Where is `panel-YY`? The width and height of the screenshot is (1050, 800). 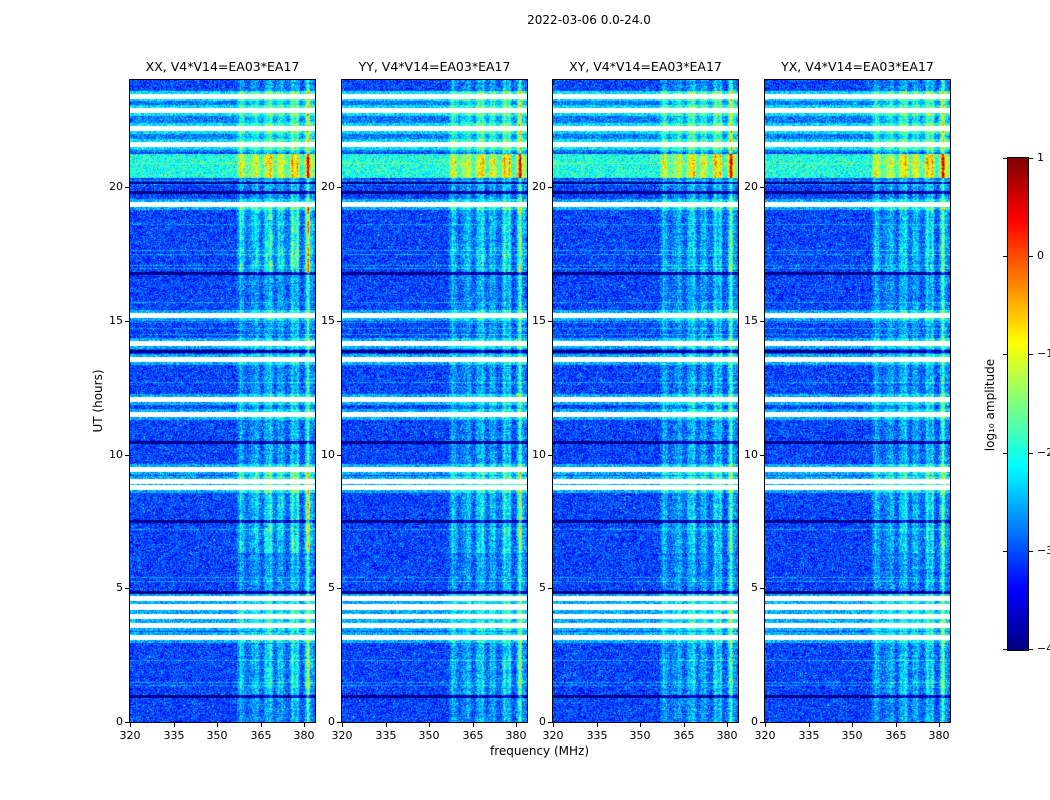 panel-YY is located at coordinates (434, 401).